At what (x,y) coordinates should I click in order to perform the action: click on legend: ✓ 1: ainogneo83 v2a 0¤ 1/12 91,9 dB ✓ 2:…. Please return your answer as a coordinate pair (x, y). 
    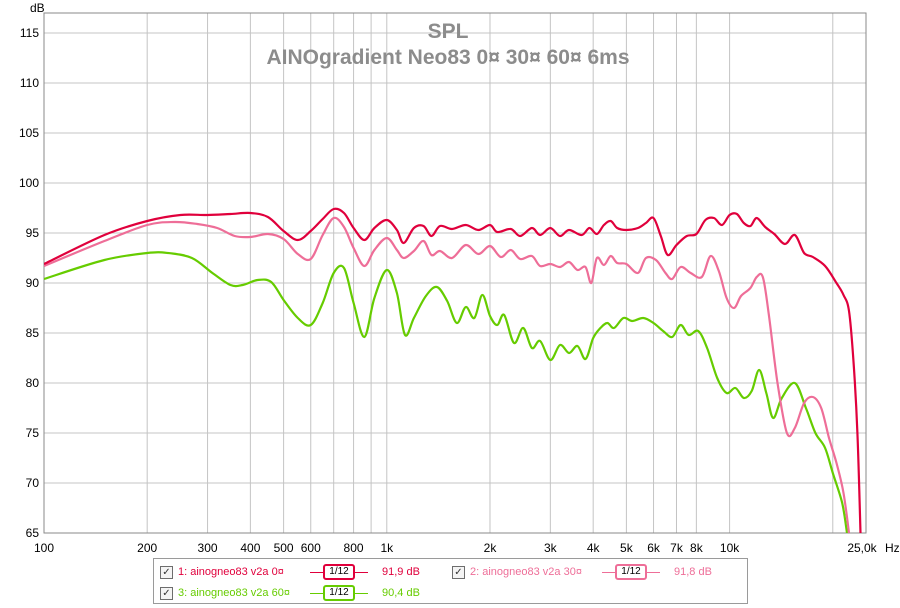
    Looking at the image, I should click on (450, 581).